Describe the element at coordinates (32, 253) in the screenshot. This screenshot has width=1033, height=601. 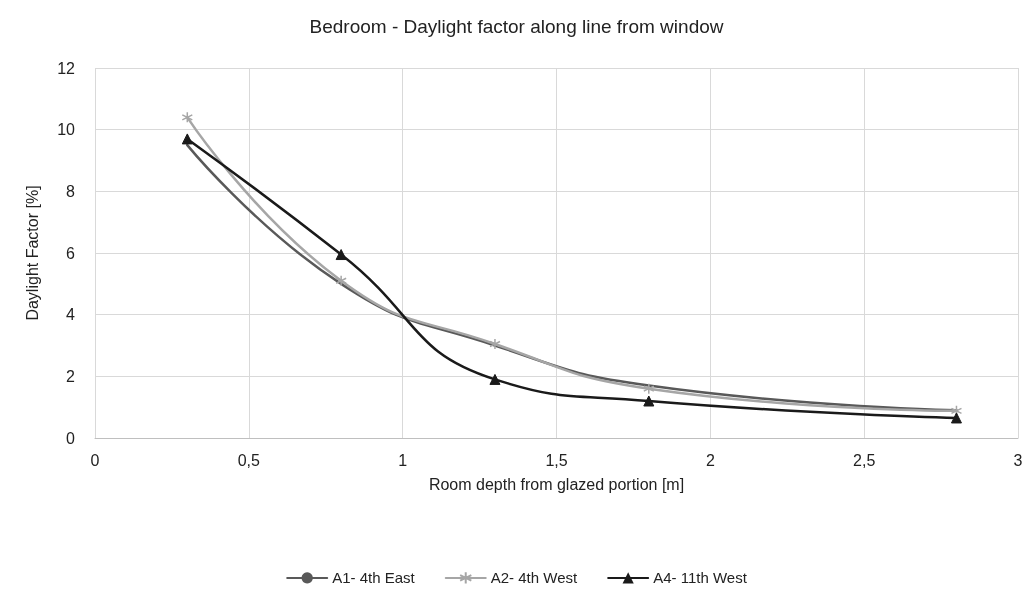
I see `y-axis-title: Daylight Factor [%]` at that location.